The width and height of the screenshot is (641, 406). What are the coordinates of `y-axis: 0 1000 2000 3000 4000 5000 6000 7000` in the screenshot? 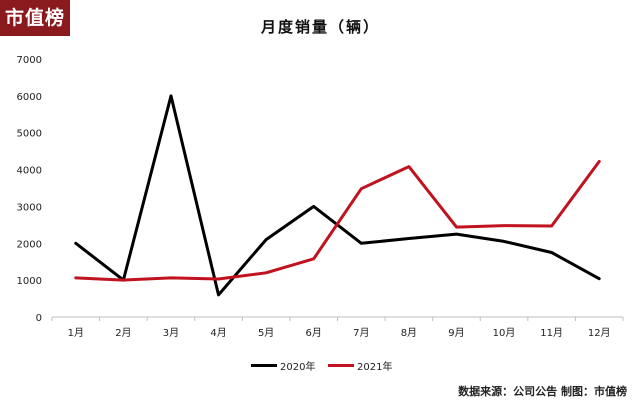 It's located at (29, 189).